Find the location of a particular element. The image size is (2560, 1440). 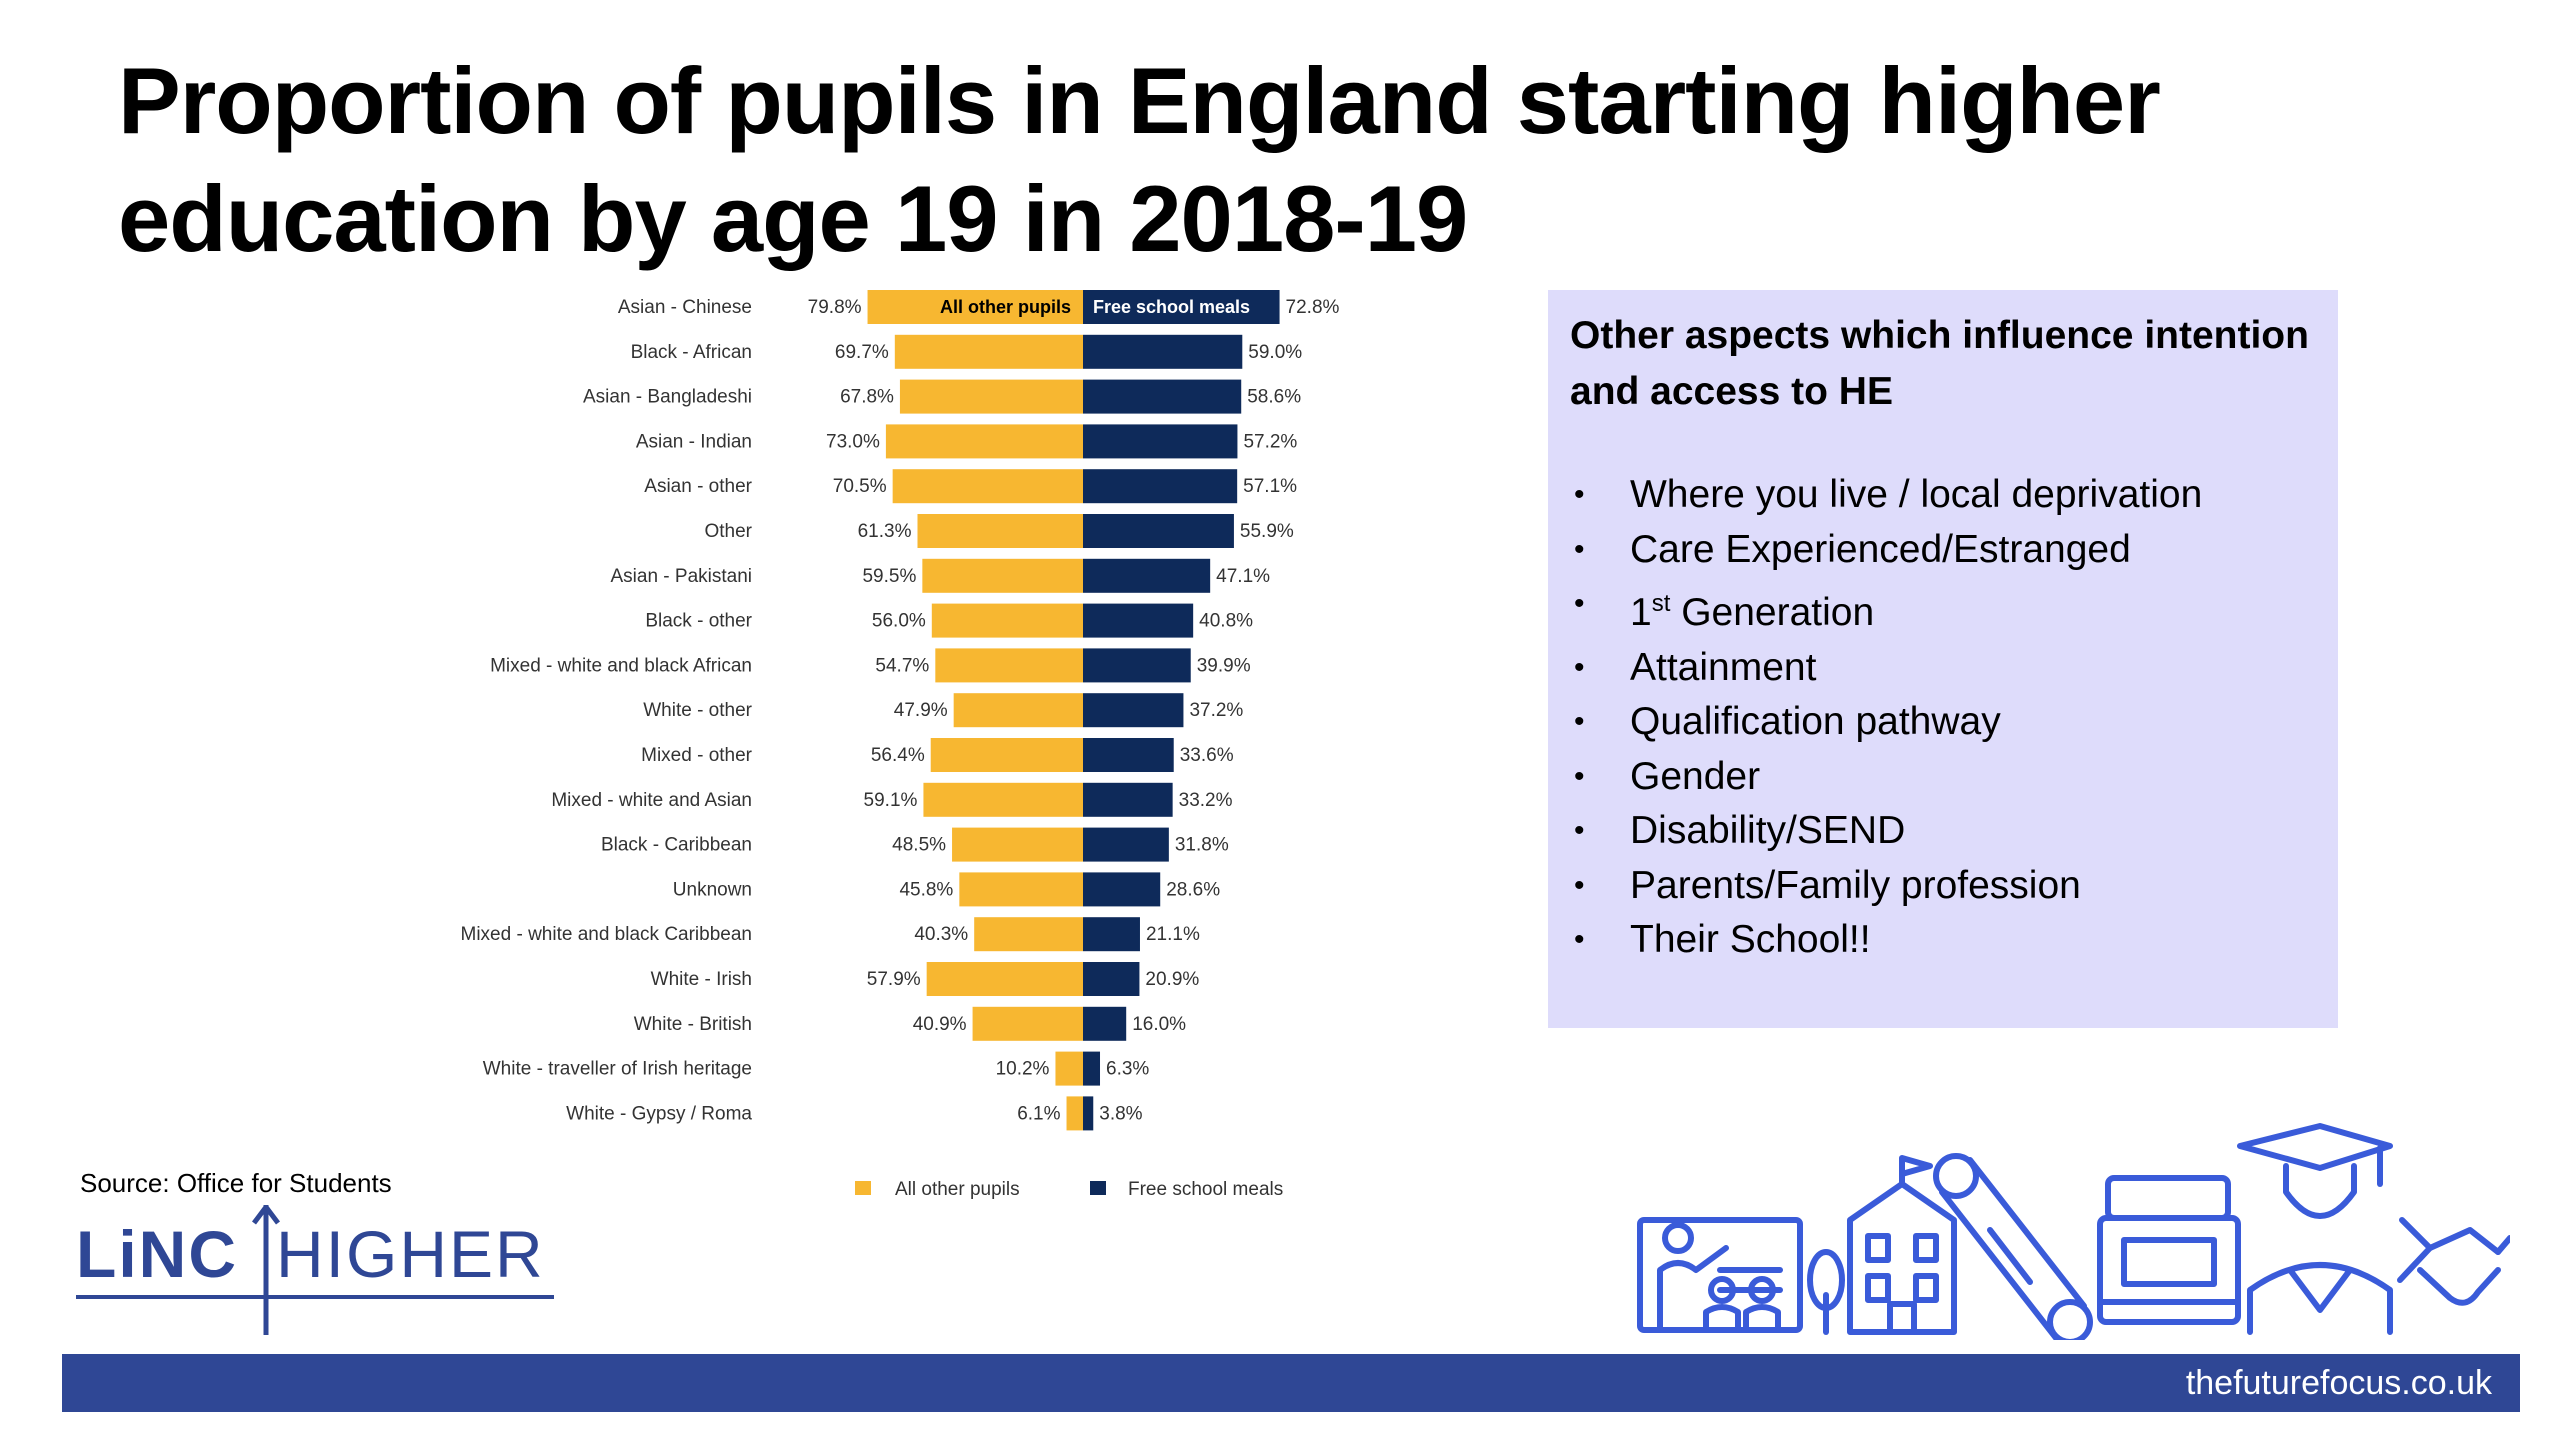

category-label: Mixed - white and black Caribbean is located at coordinates (607, 934).